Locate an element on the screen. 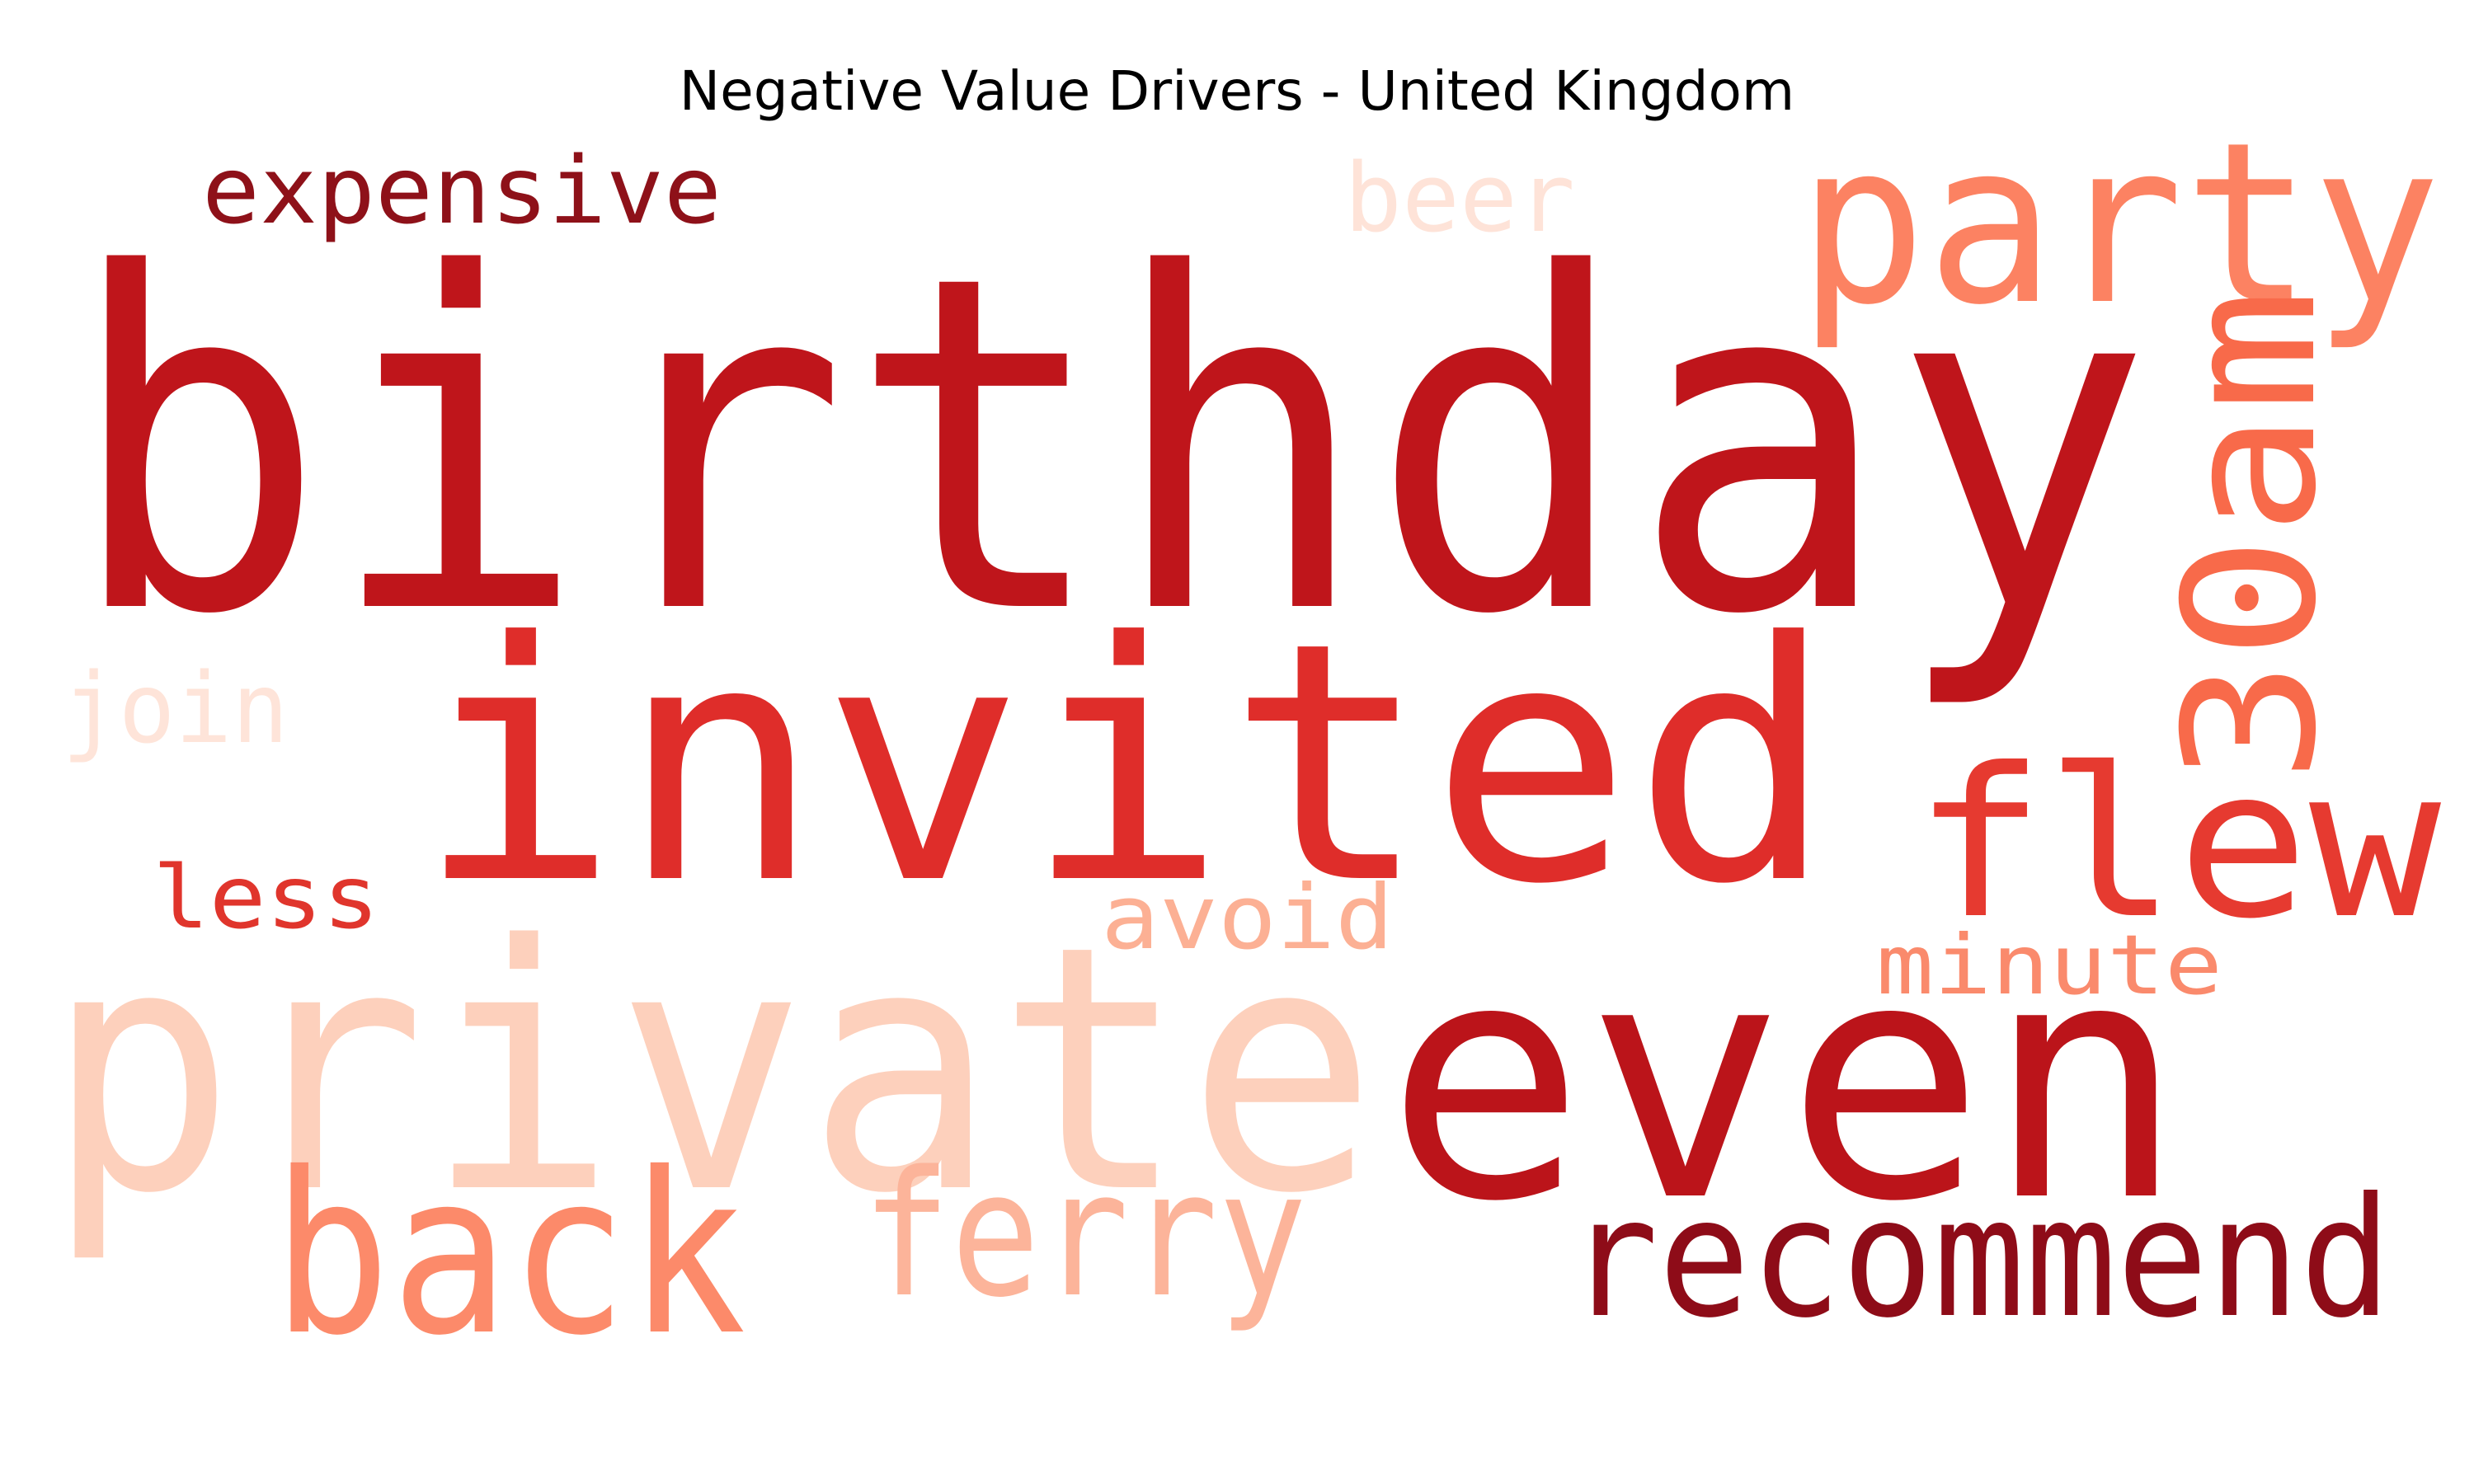 Image resolution: width=2474 pixels, height=1484 pixels. word-ferry: ferry is located at coordinates (1084, 1235).